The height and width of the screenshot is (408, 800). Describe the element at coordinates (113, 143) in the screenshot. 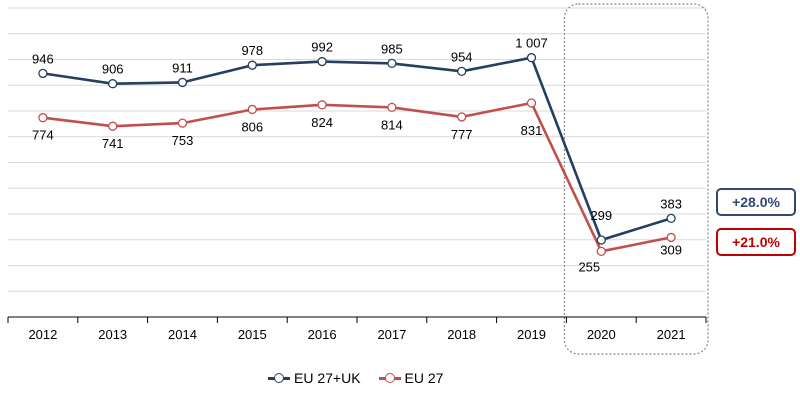

I see `data-label: 741` at that location.